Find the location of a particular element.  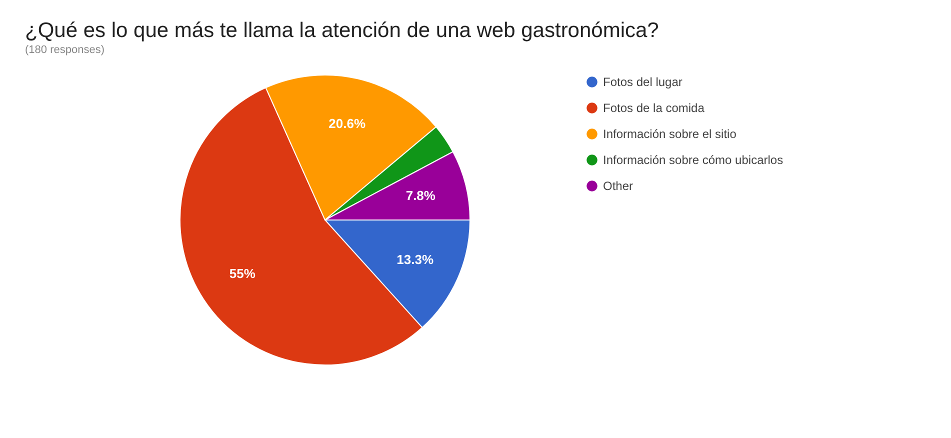

data-label: 55% is located at coordinates (242, 273).